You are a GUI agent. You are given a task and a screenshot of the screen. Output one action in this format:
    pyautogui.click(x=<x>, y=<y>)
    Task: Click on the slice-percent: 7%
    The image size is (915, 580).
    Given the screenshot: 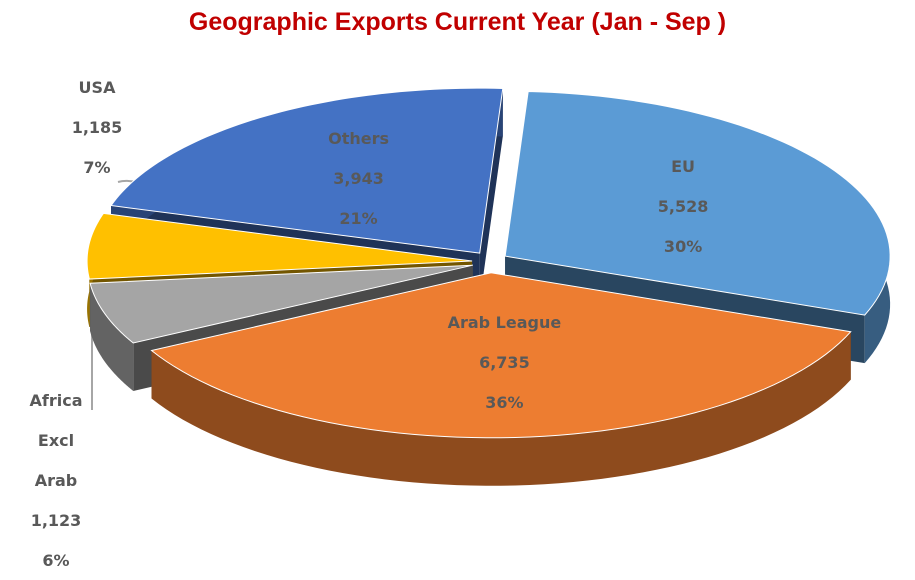 What is the action you would take?
    pyautogui.click(x=97, y=167)
    